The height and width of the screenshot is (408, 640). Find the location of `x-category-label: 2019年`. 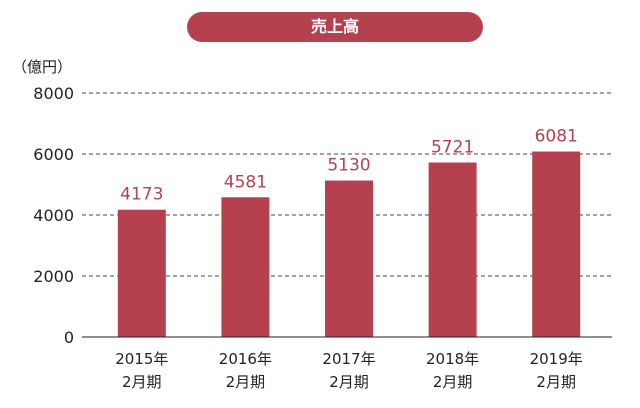

x-category-label: 2019年 is located at coordinates (556, 359).